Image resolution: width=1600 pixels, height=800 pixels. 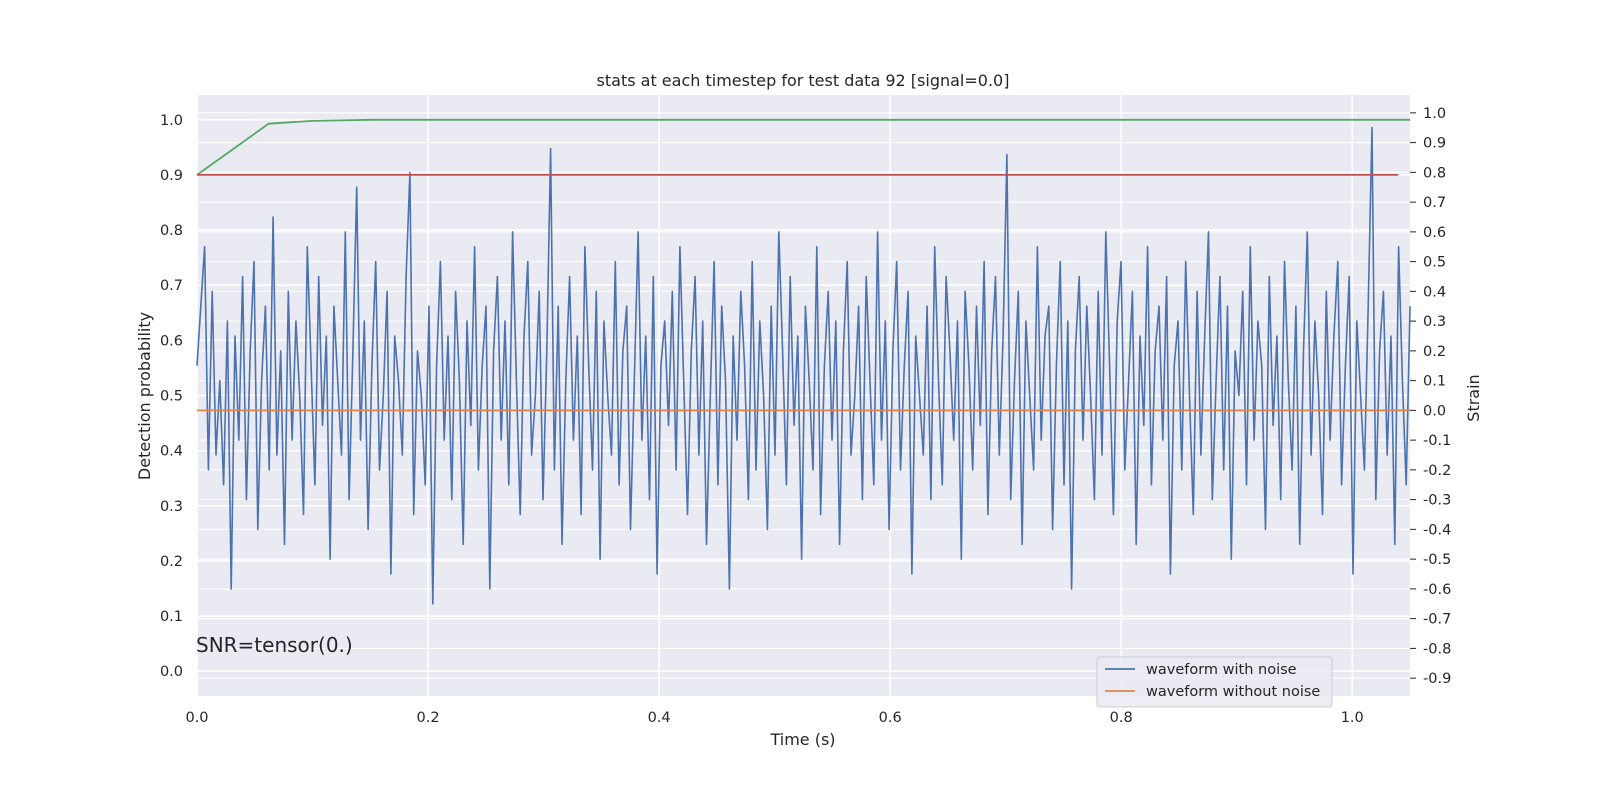 I want to click on y-tick-label: 0.5, so click(x=171, y=397).